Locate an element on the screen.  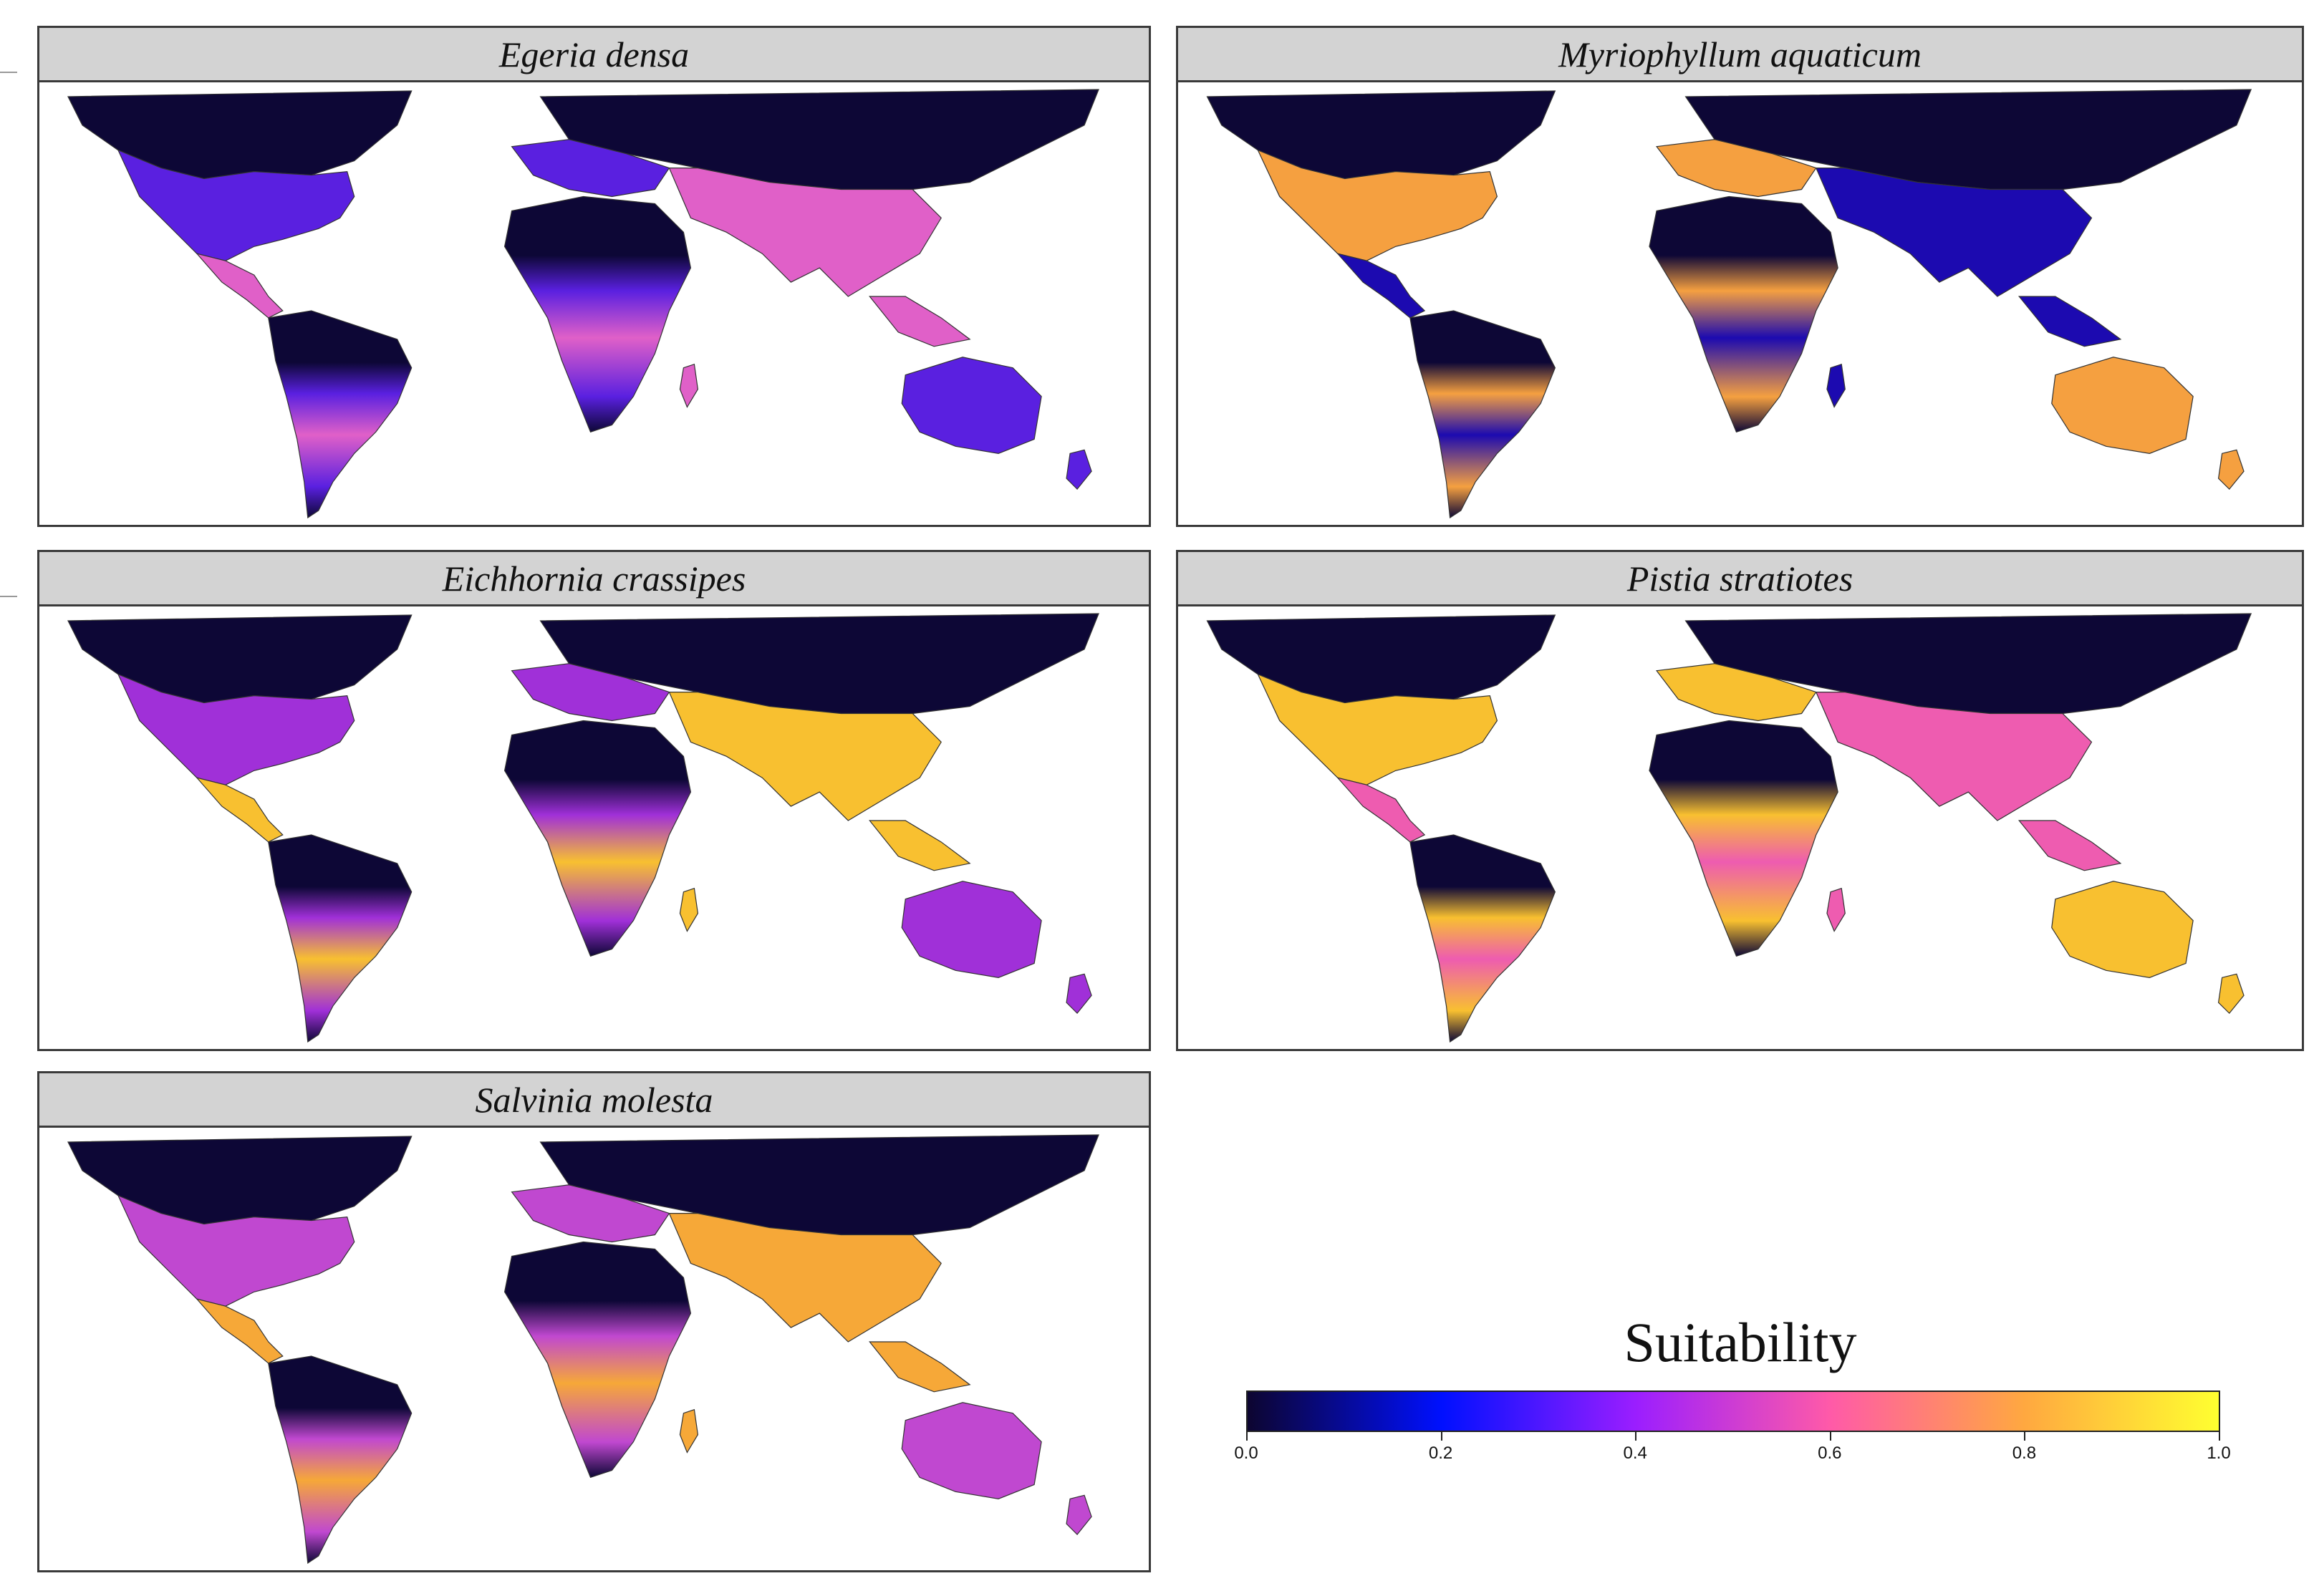
panel-header: Egeria densa is located at coordinates (594, 55).